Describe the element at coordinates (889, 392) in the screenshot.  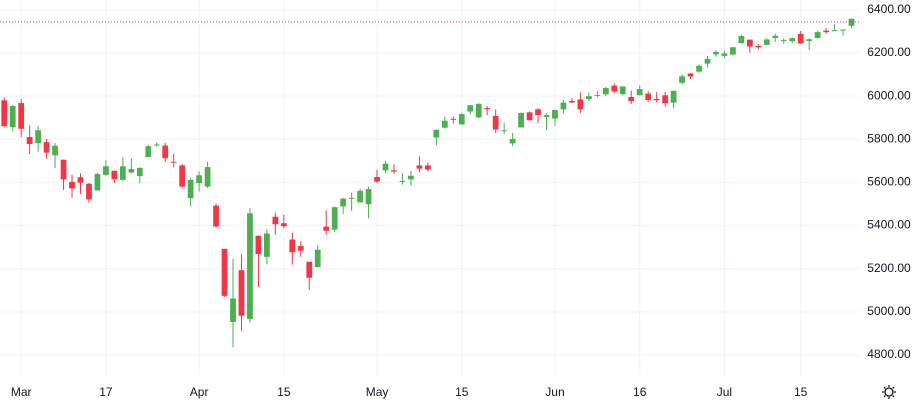
I see `settings-button` at that location.